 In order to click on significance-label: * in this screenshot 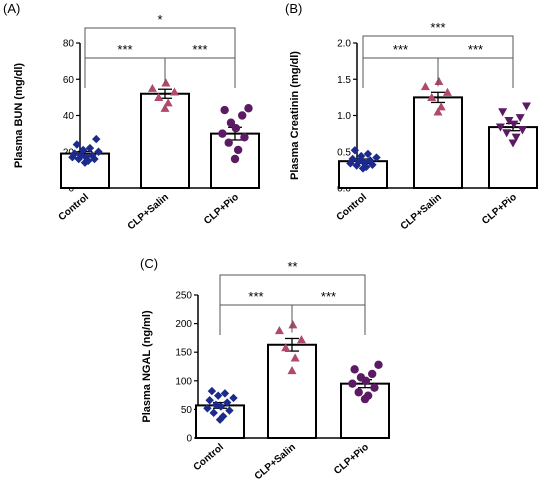, I will do `click(159, 19)`.